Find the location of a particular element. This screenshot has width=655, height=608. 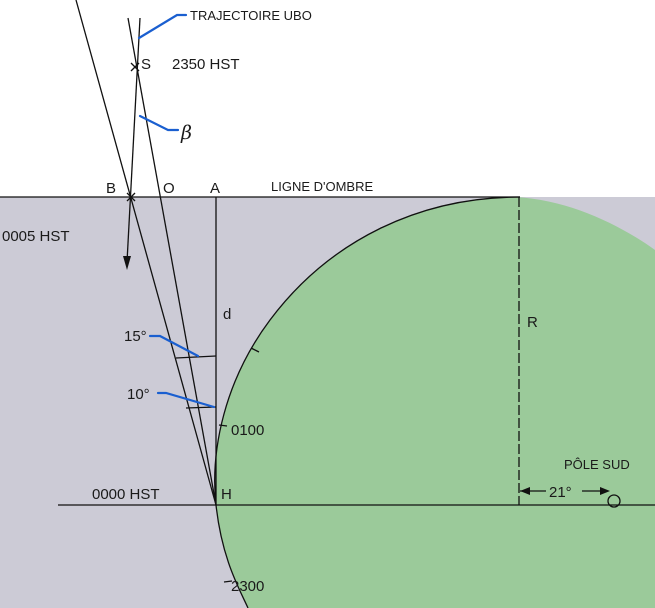

point-h-label: H is located at coordinates (226, 494).